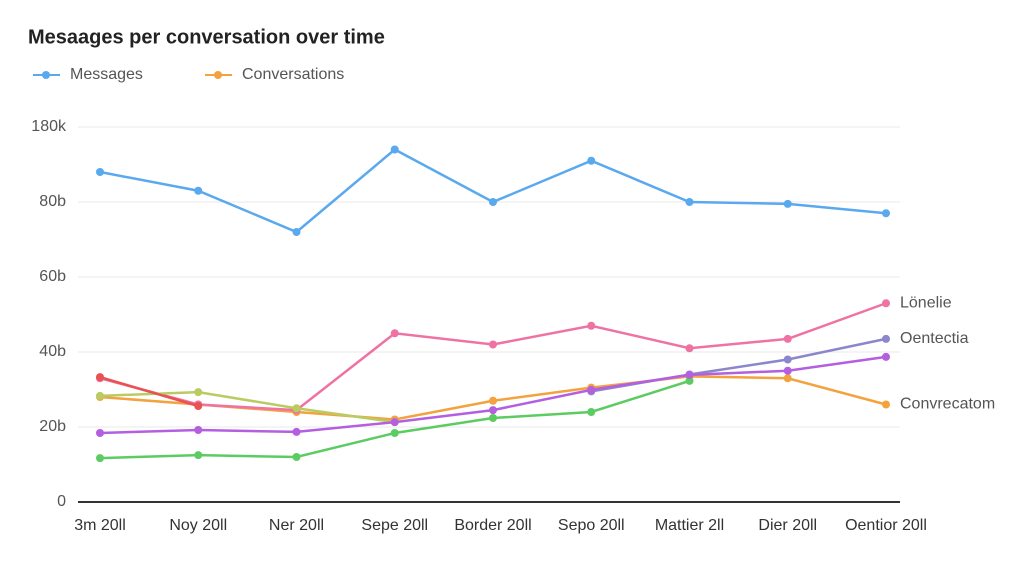 Image resolution: width=1024 pixels, height=580 pixels. I want to click on annotation: Convrecatom, so click(947, 404).